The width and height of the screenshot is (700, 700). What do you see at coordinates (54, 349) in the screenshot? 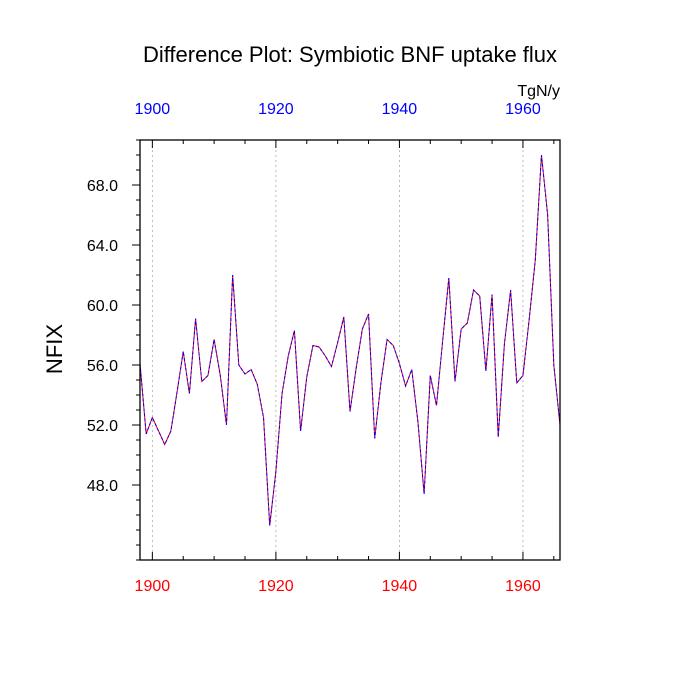
I see `y-axis-title: NFIX` at bounding box center [54, 349].